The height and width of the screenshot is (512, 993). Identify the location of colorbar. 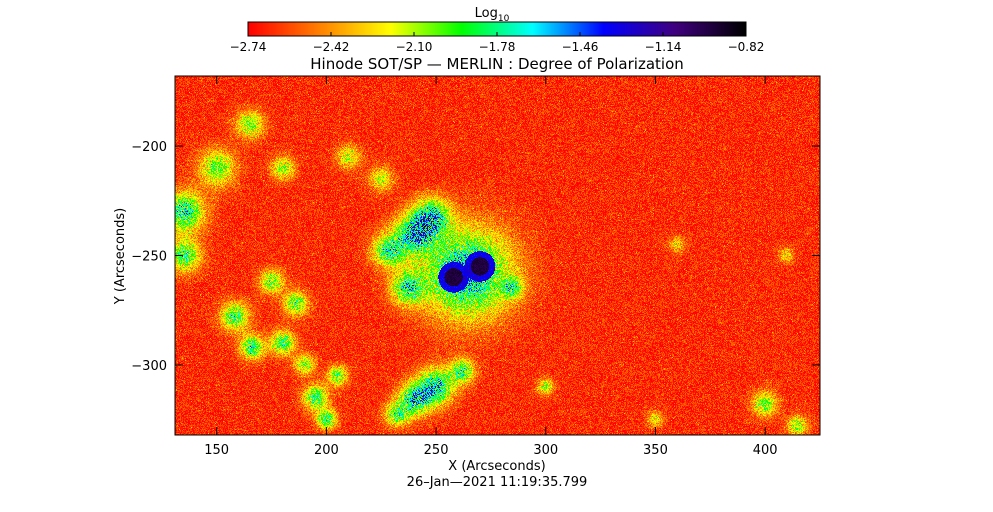
(497, 29).